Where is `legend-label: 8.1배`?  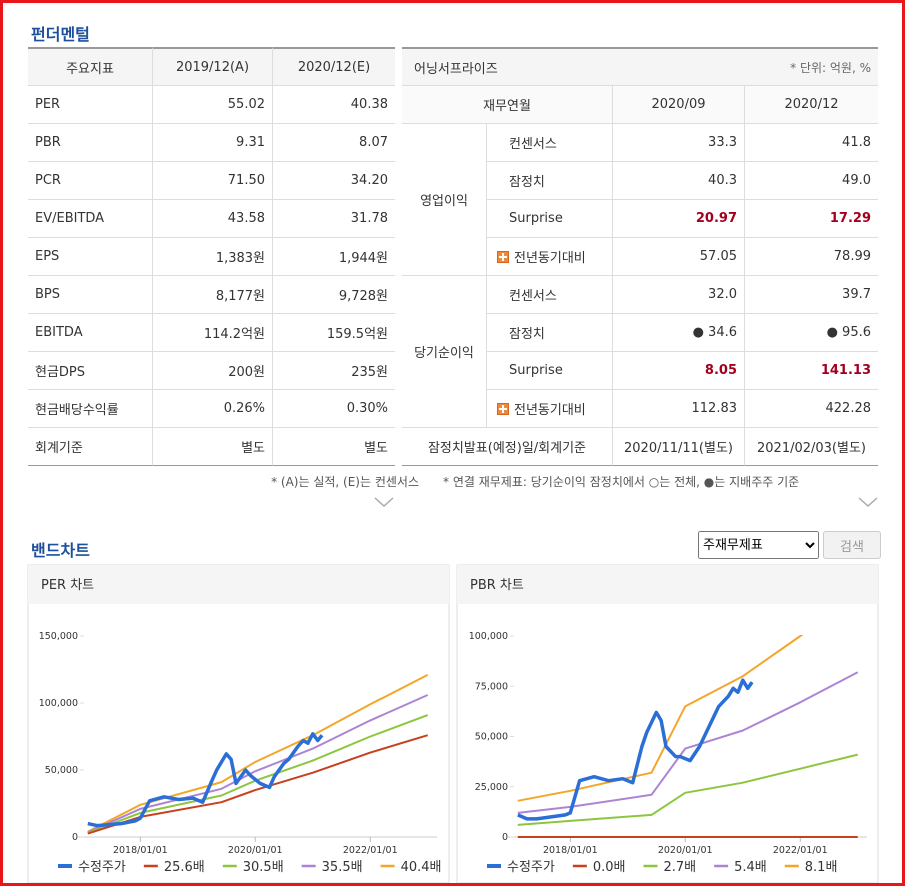
legend-label: 8.1배 is located at coordinates (821, 867).